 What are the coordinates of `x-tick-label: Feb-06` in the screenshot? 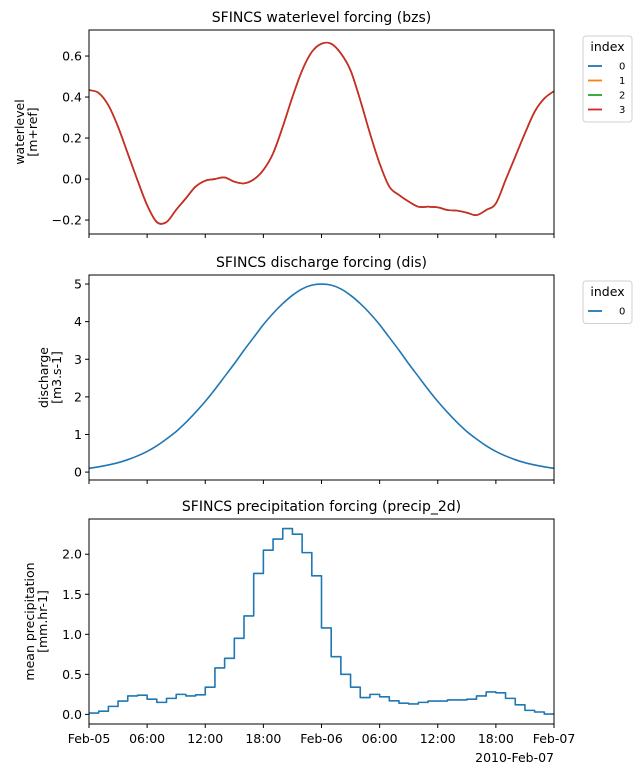 It's located at (321, 738).